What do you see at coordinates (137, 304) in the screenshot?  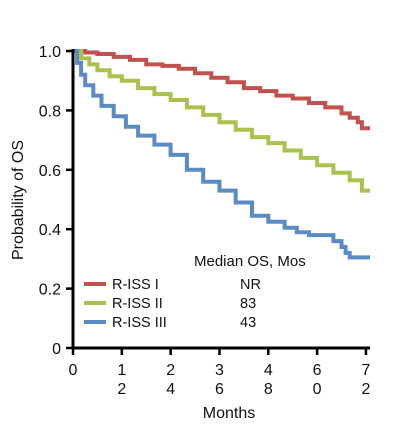 I see `legend-label-2: R-ISS II` at bounding box center [137, 304].